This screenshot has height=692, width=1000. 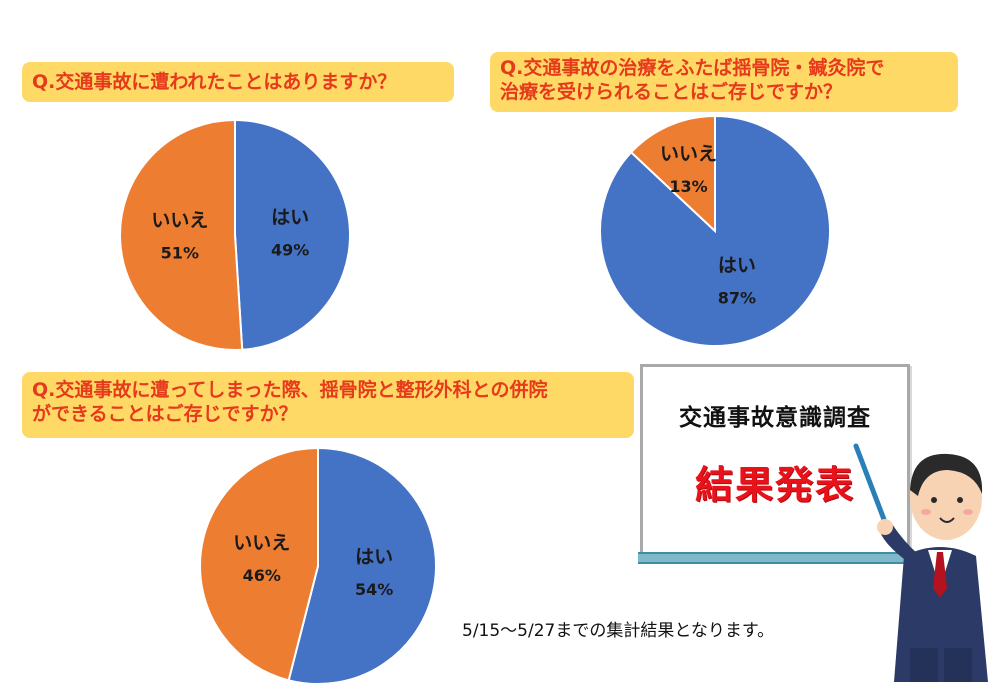 What do you see at coordinates (774, 558) in the screenshot?
I see `whiteboard-tray` at bounding box center [774, 558].